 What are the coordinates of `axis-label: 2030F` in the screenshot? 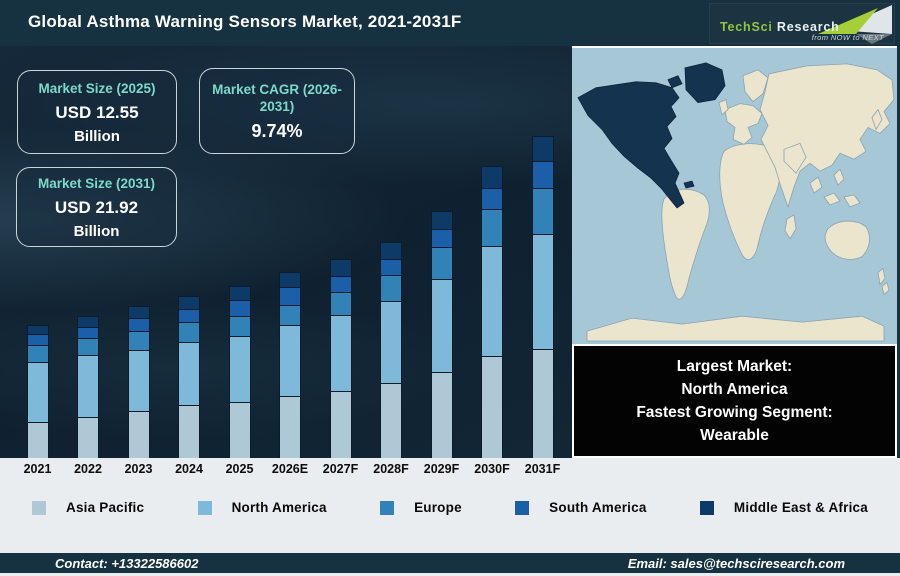 It's located at (492, 469).